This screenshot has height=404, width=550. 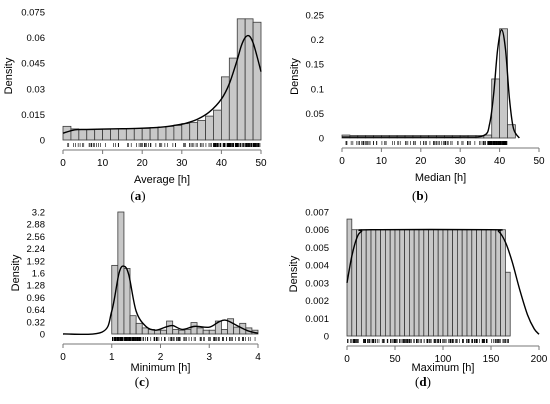 What do you see at coordinates (315, 114) in the screenshot?
I see `y-tick-label: 0.05` at bounding box center [315, 114].